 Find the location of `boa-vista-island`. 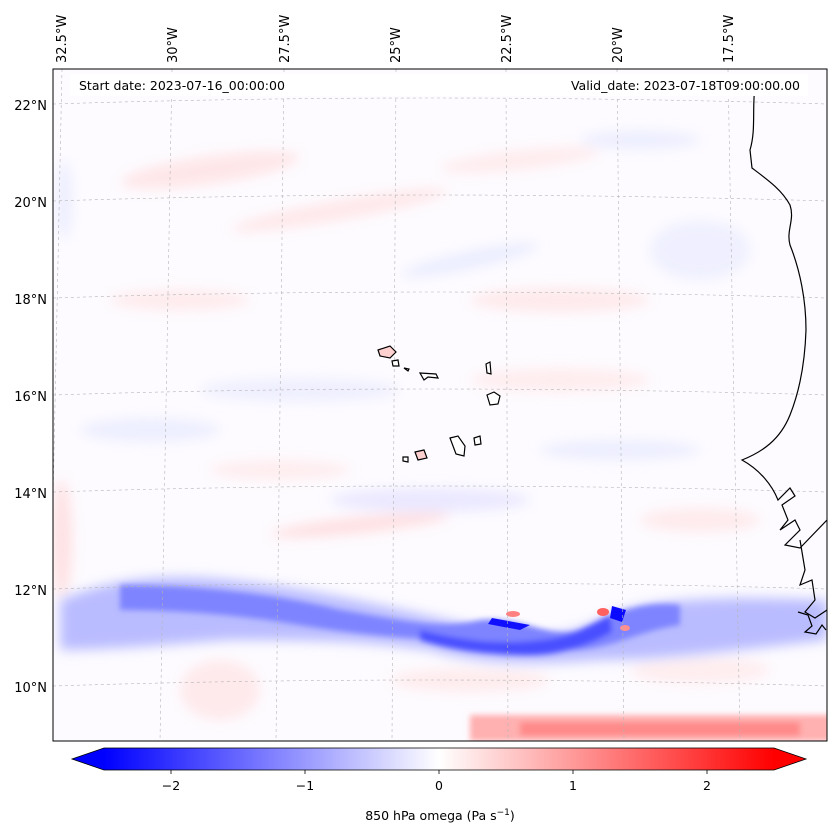

boa-vista-island is located at coordinates (493, 398).